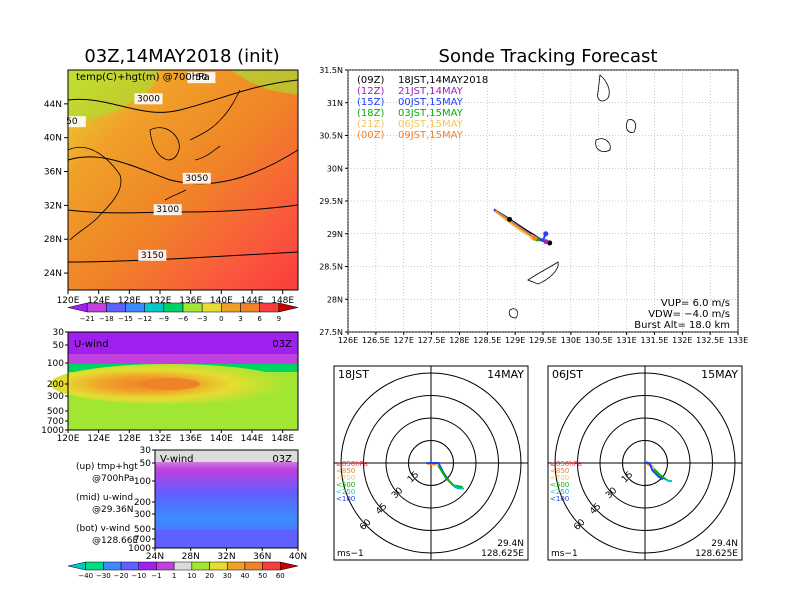 The height and width of the screenshot is (616, 792). Describe the element at coordinates (181, 56) in the screenshot. I see `left-title: 03Z,14MAY2018 (init)` at that location.